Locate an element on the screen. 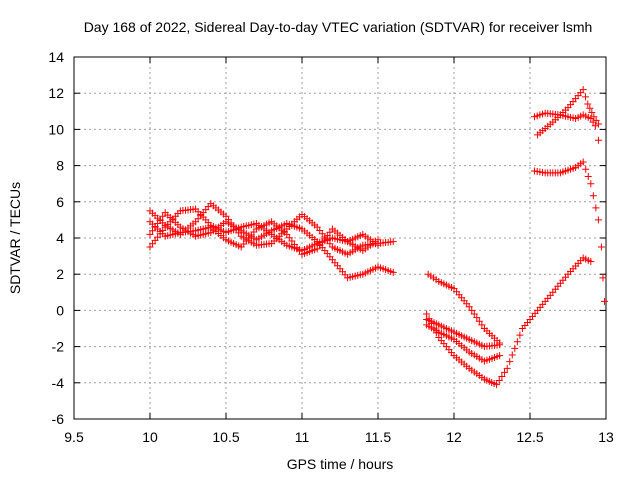 This screenshot has width=640, height=480. x-tick-label: 11.5 is located at coordinates (378, 437).